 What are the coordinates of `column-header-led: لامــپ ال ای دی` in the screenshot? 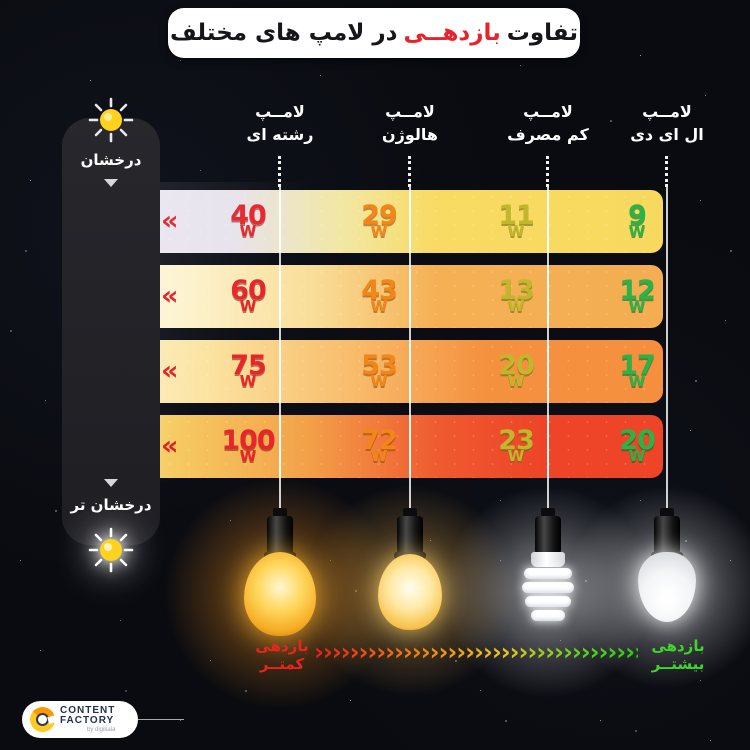 It's located at (667, 123).